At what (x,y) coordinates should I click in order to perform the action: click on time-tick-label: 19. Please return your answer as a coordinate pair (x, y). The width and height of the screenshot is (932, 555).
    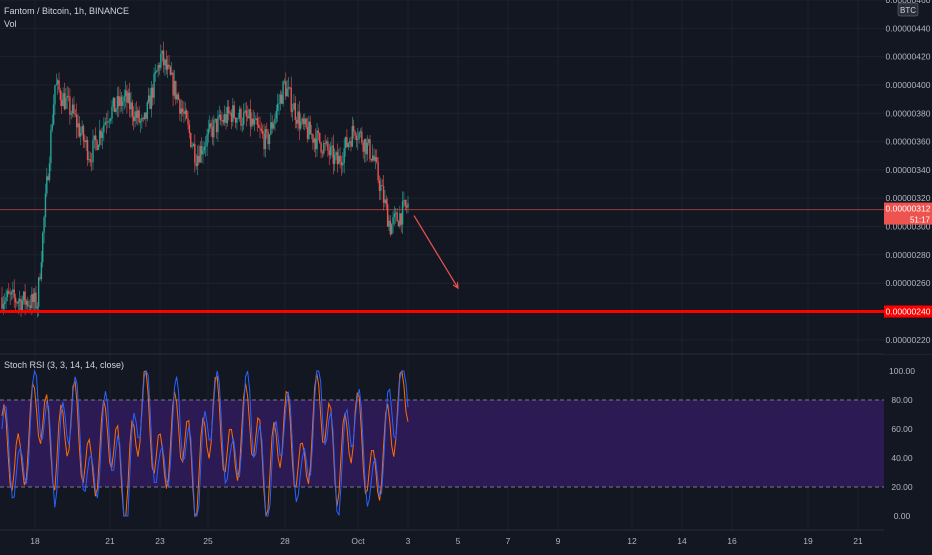
    Looking at the image, I should click on (808, 541).